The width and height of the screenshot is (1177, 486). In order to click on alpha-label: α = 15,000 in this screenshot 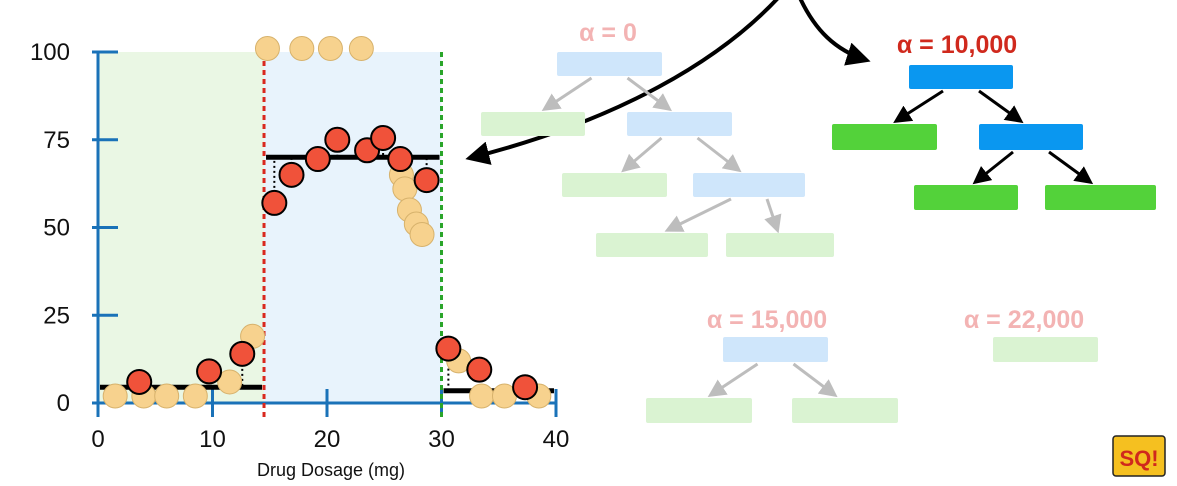, I will do `click(767, 320)`.